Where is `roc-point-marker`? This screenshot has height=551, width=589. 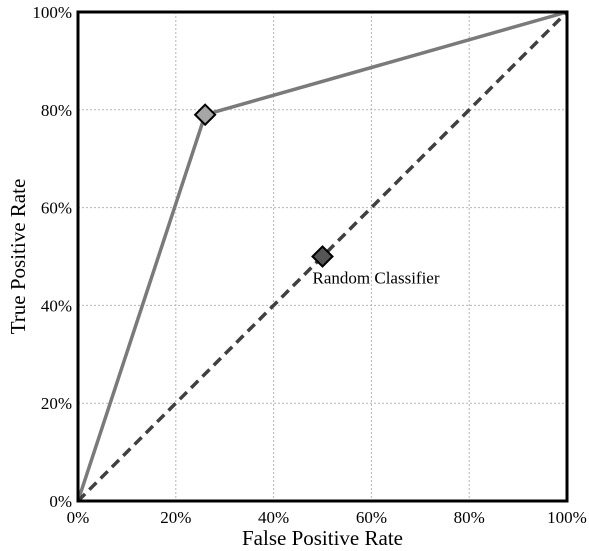 roc-point-marker is located at coordinates (205, 115).